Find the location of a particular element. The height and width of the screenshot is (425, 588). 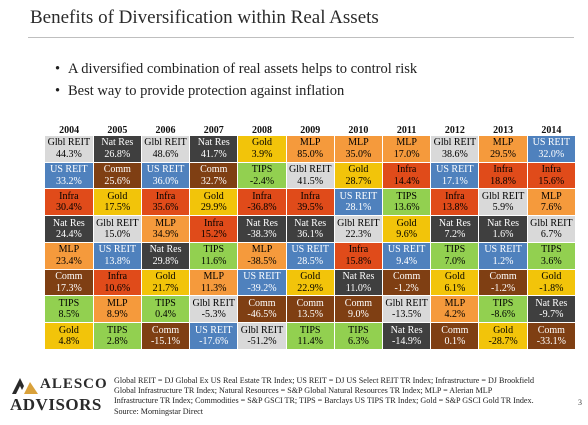

return-value: -46.5% is located at coordinates (262, 315).